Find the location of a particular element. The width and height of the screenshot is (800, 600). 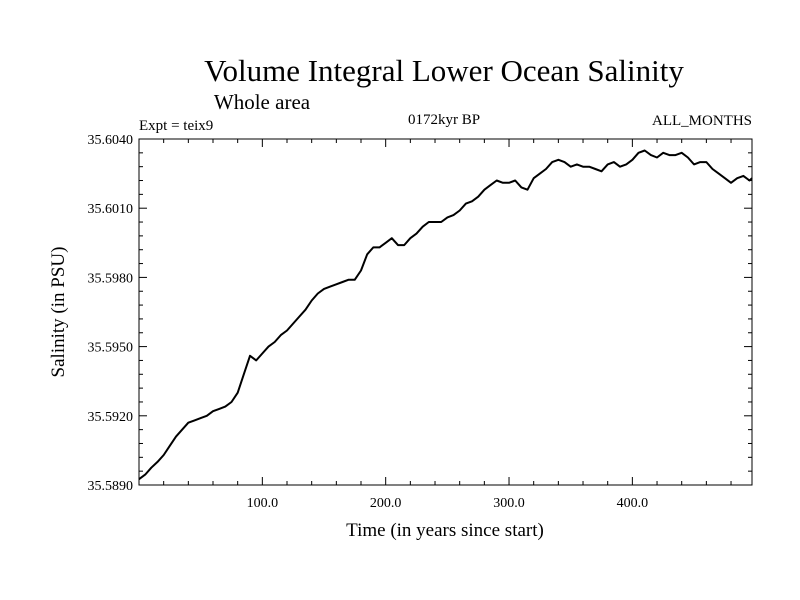

months-label: ALL_MONTHS is located at coordinates (702, 121).